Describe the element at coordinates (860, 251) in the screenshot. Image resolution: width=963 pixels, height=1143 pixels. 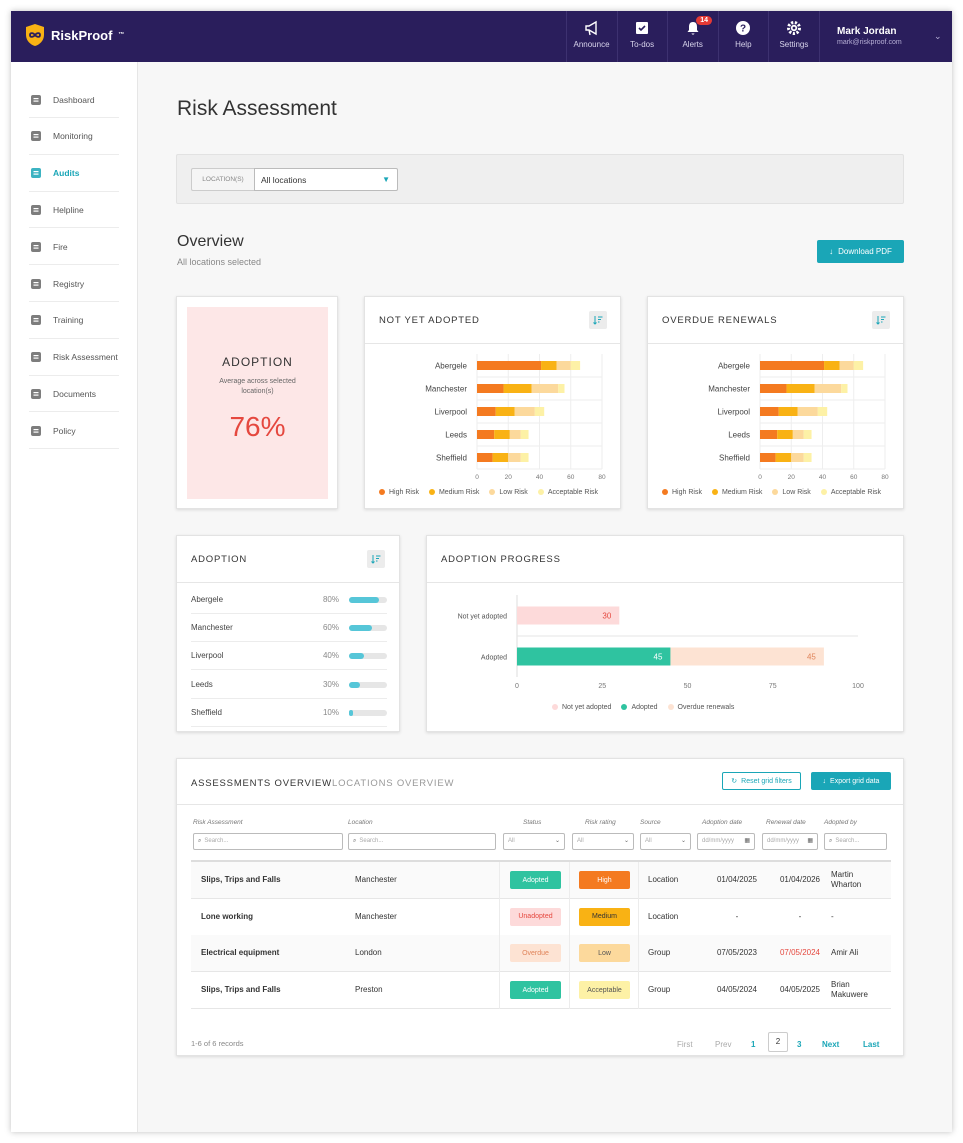
I see `download-pdf-button: ↓ Download PDF` at that location.